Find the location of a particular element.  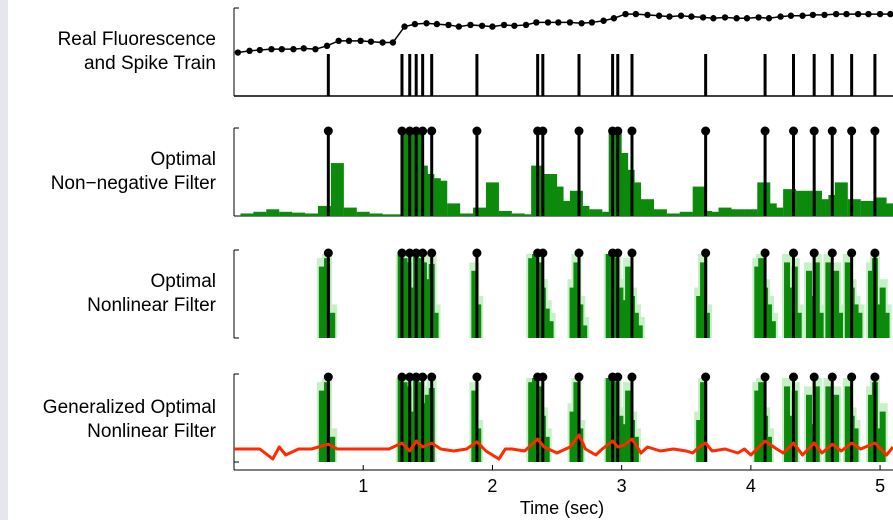

panel-label-nonlinear-filter: Optimal Nonlinear Filter is located at coordinates (108, 294).